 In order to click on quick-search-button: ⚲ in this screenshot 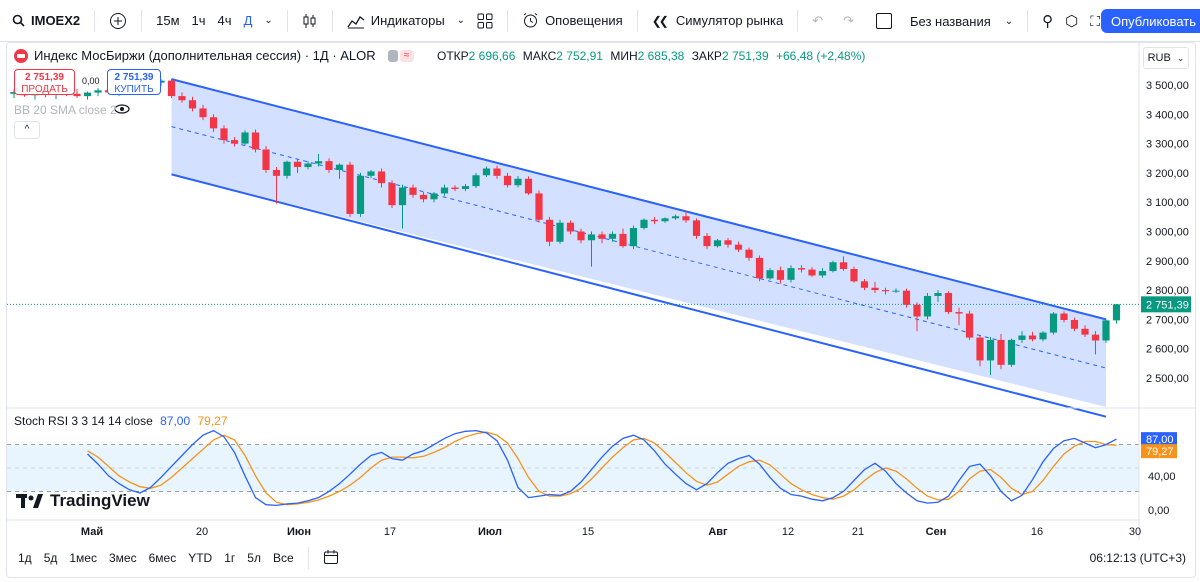, I will do `click(1047, 21)`.